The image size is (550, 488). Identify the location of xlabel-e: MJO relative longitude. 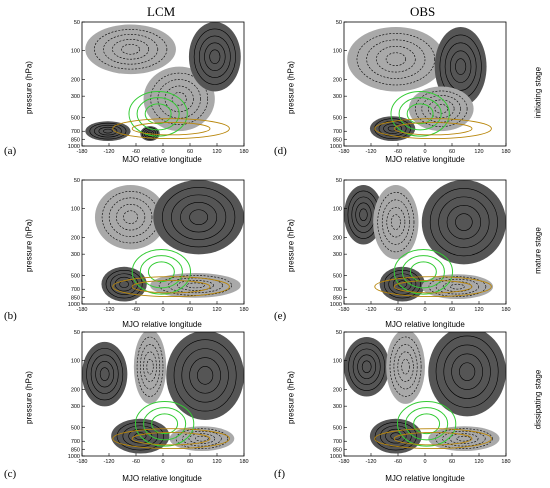
(425, 324).